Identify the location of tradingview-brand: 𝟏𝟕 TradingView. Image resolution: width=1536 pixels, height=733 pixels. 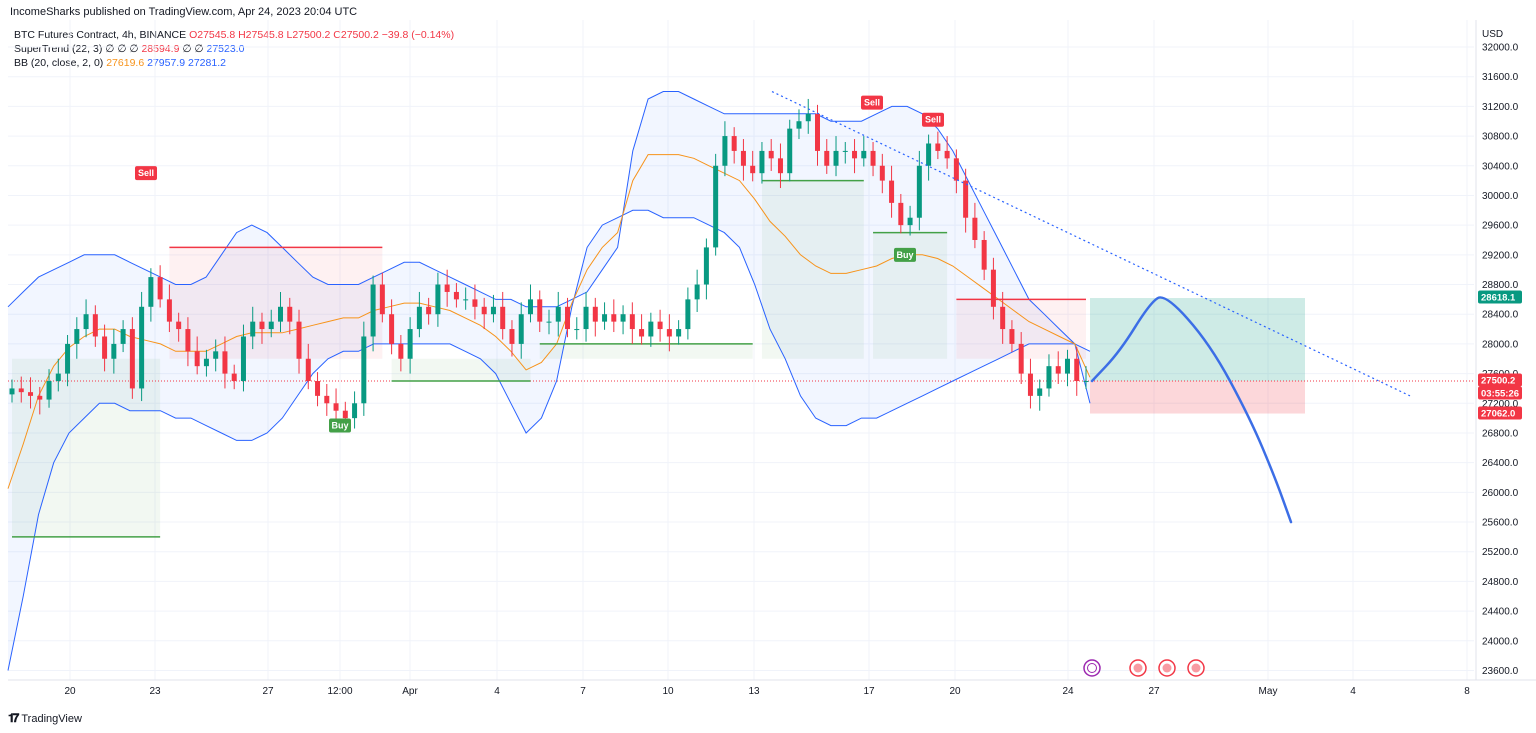
(45, 718).